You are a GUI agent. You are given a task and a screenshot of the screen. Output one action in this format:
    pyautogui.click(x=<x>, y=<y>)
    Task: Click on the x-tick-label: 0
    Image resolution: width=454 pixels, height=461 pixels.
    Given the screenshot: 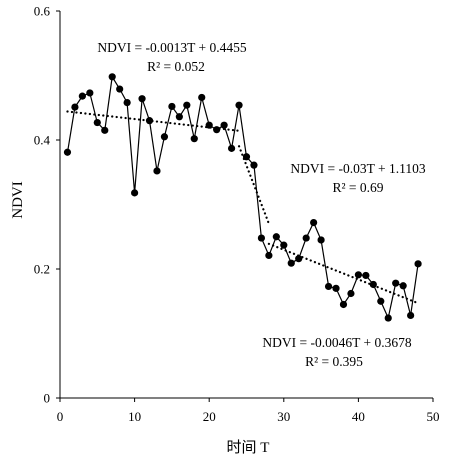 What is the action you would take?
    pyautogui.click(x=60, y=416)
    